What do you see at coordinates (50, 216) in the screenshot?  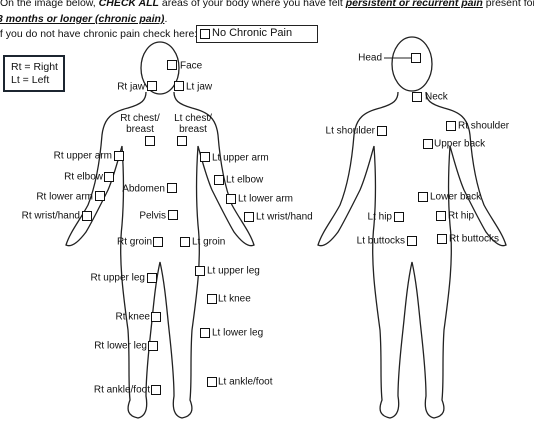 I see `body-part-label: Rt wrist/hand` at bounding box center [50, 216].